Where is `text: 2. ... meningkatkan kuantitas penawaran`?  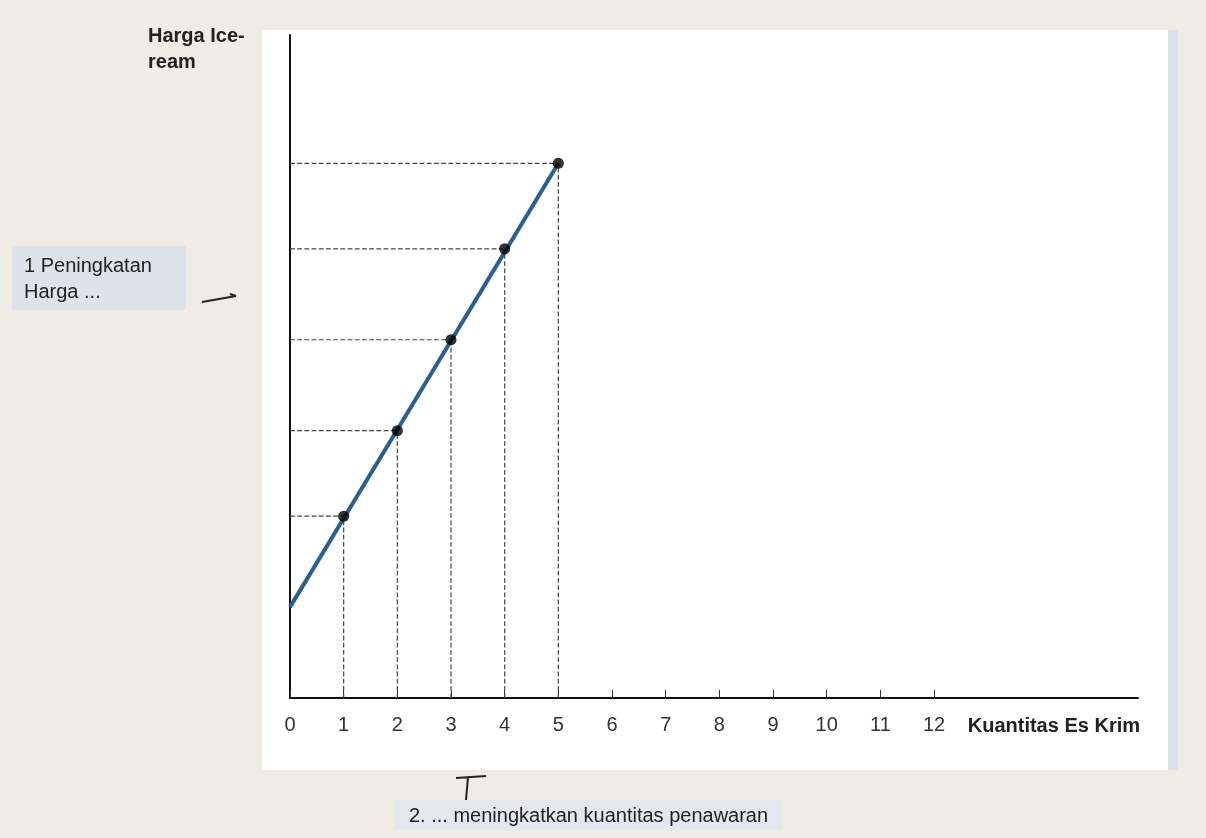
text: 2. ... meningkatkan kuantitas penawaran is located at coordinates (589, 815).